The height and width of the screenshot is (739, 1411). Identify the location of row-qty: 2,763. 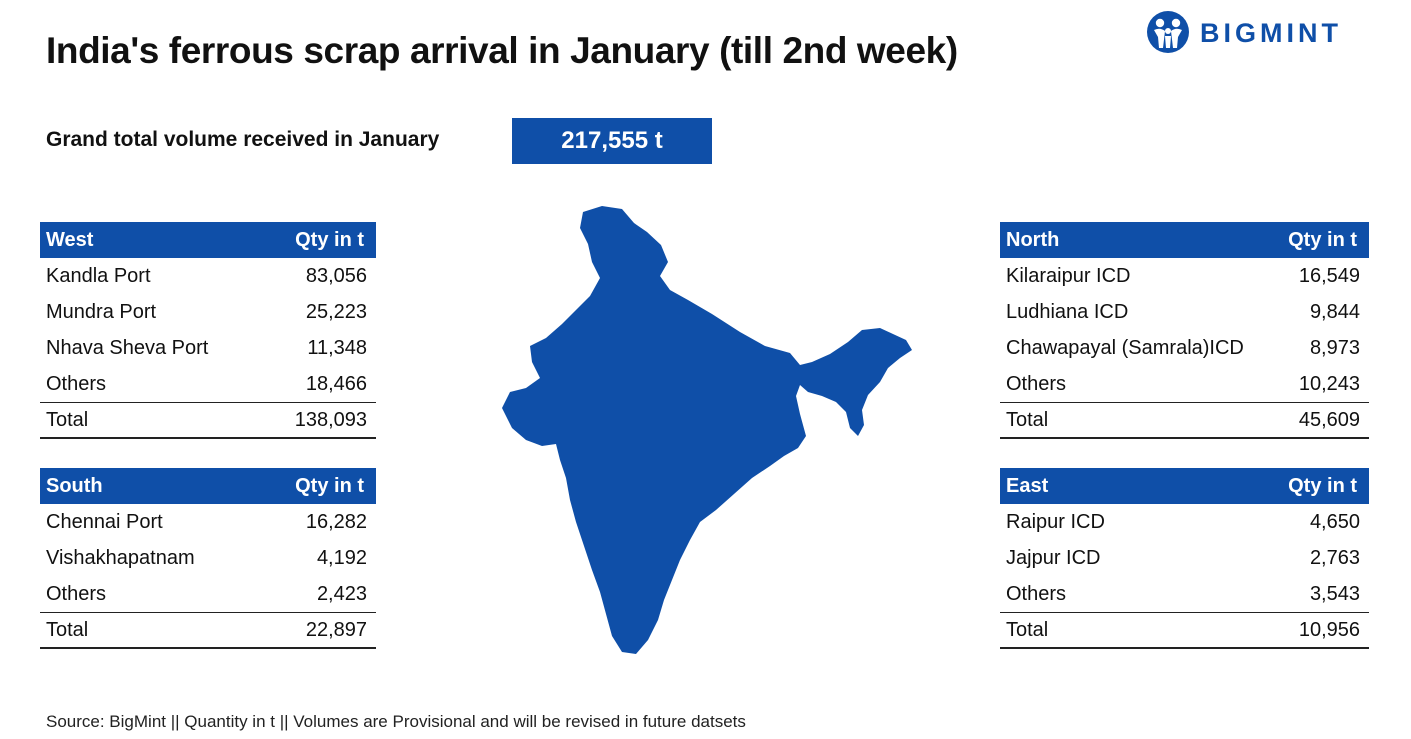
(1334, 557).